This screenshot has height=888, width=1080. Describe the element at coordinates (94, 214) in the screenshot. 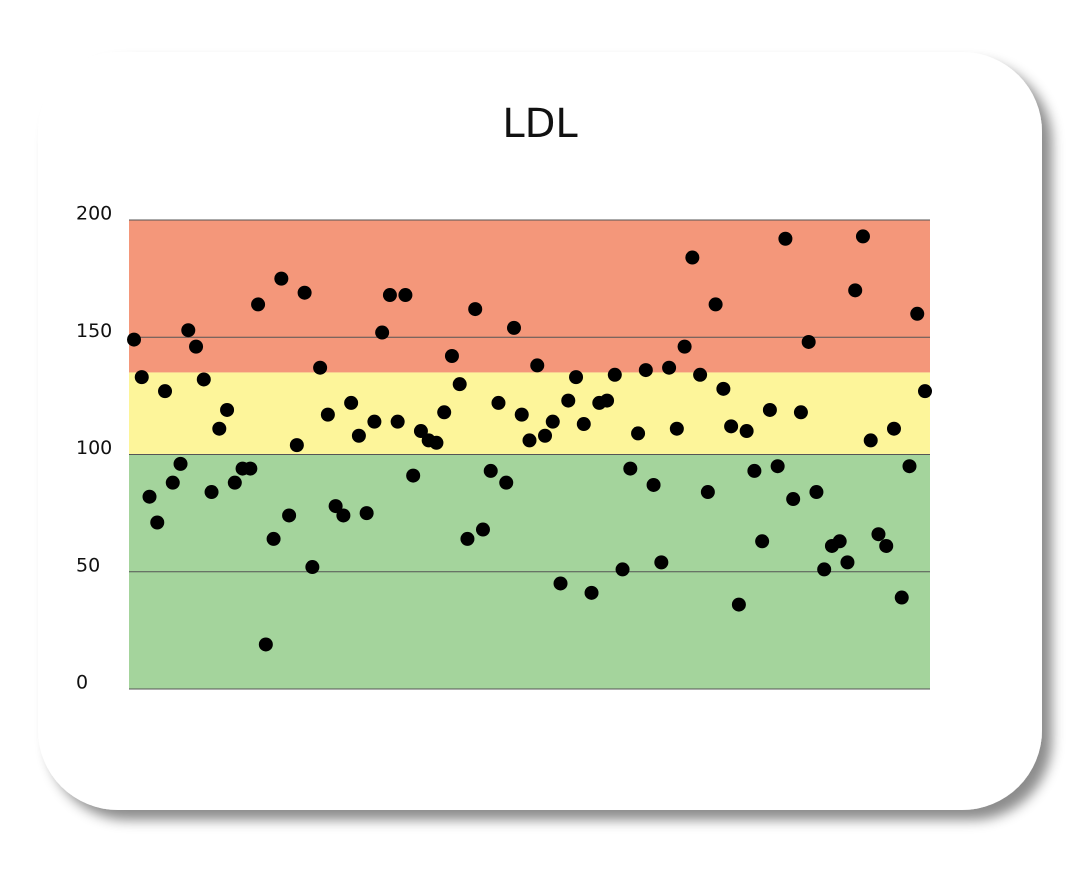

I see `y-tick-label: 200` at that location.